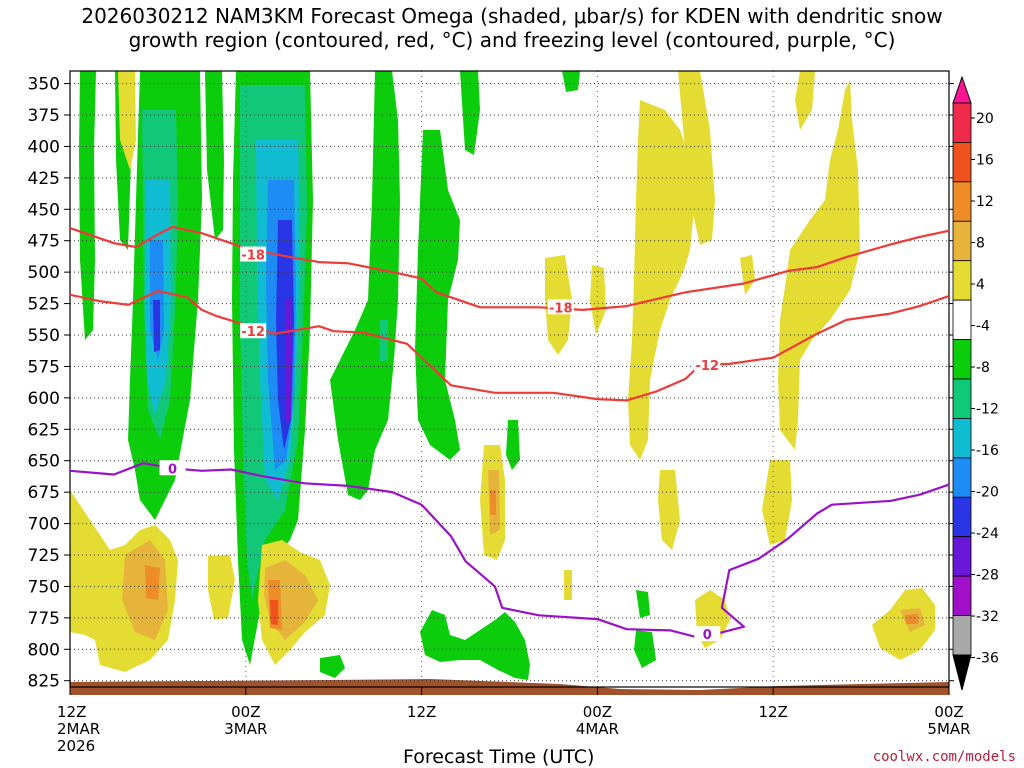 Image resolution: width=1024 pixels, height=768 pixels. I want to click on credit-text: coolwx.com/models, so click(944, 757).